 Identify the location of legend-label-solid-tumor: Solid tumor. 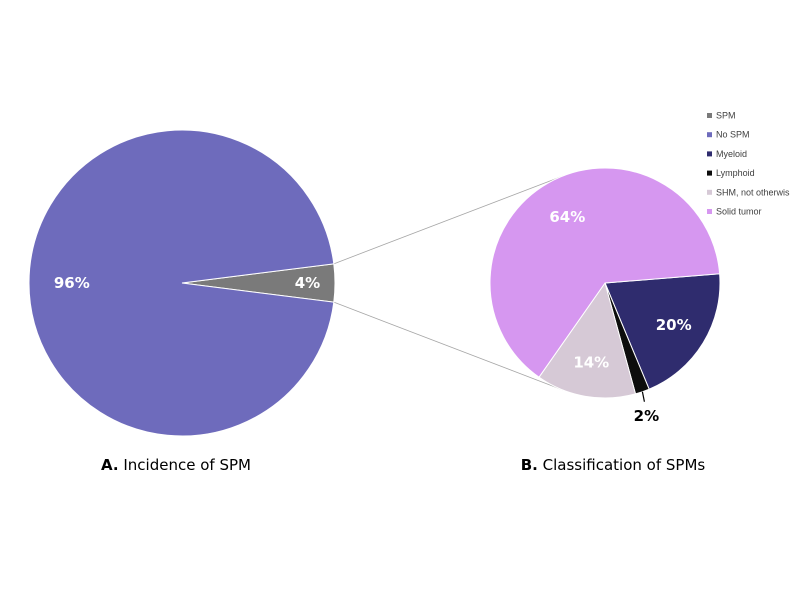
(739, 212).